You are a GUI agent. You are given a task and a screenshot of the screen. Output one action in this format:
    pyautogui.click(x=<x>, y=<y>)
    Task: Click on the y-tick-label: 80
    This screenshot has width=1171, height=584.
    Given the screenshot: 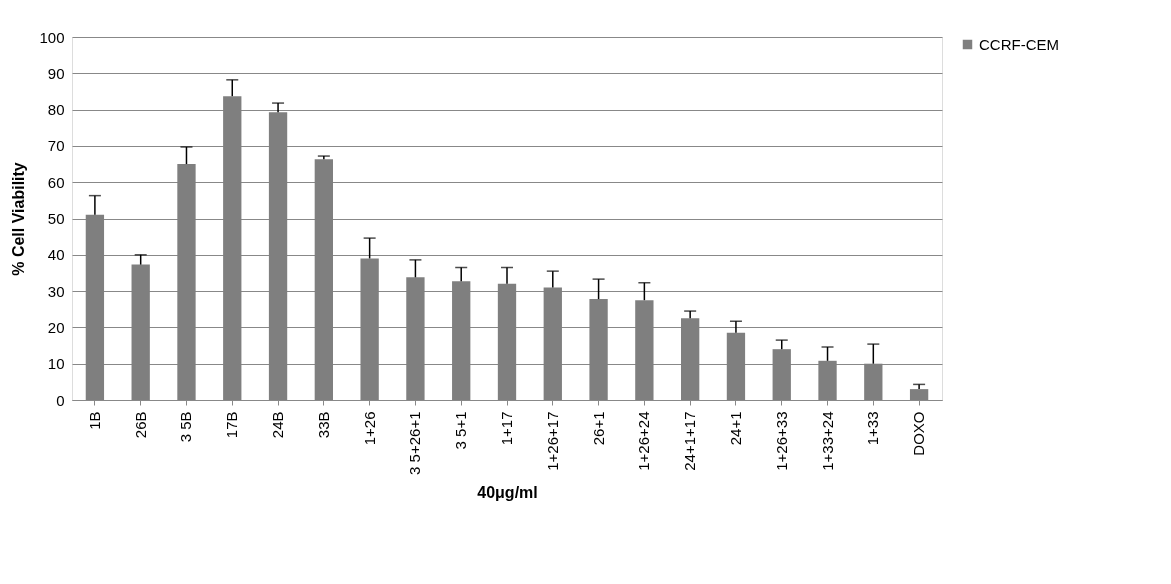 What is the action you would take?
    pyautogui.click(x=56, y=110)
    